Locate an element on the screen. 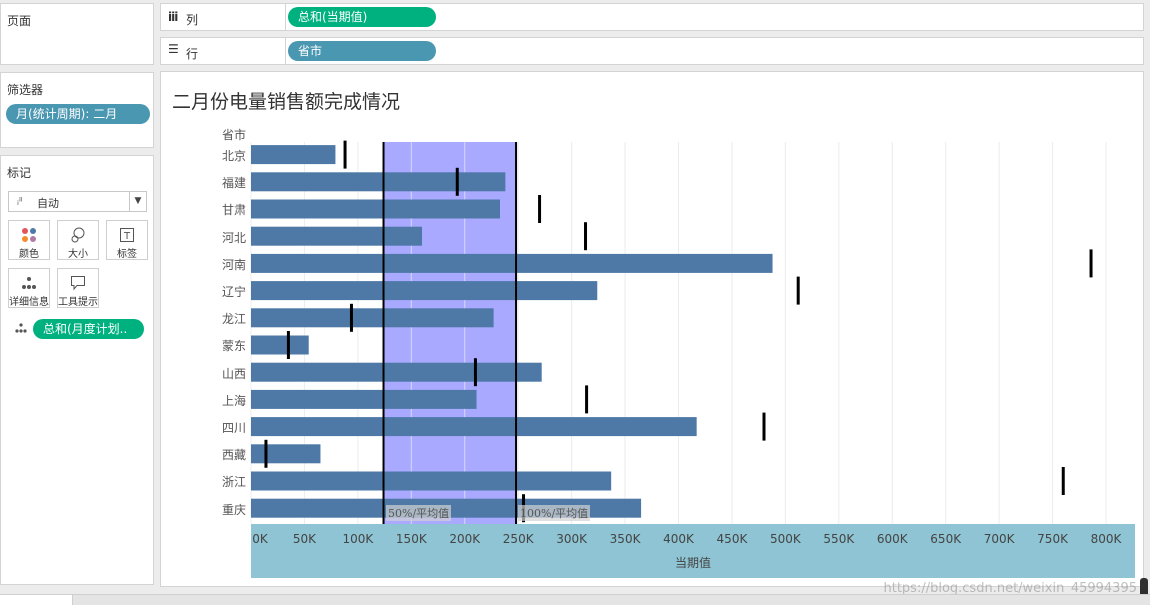 This screenshot has width=1150, height=605. axis-tick-label: 600K is located at coordinates (892, 539).